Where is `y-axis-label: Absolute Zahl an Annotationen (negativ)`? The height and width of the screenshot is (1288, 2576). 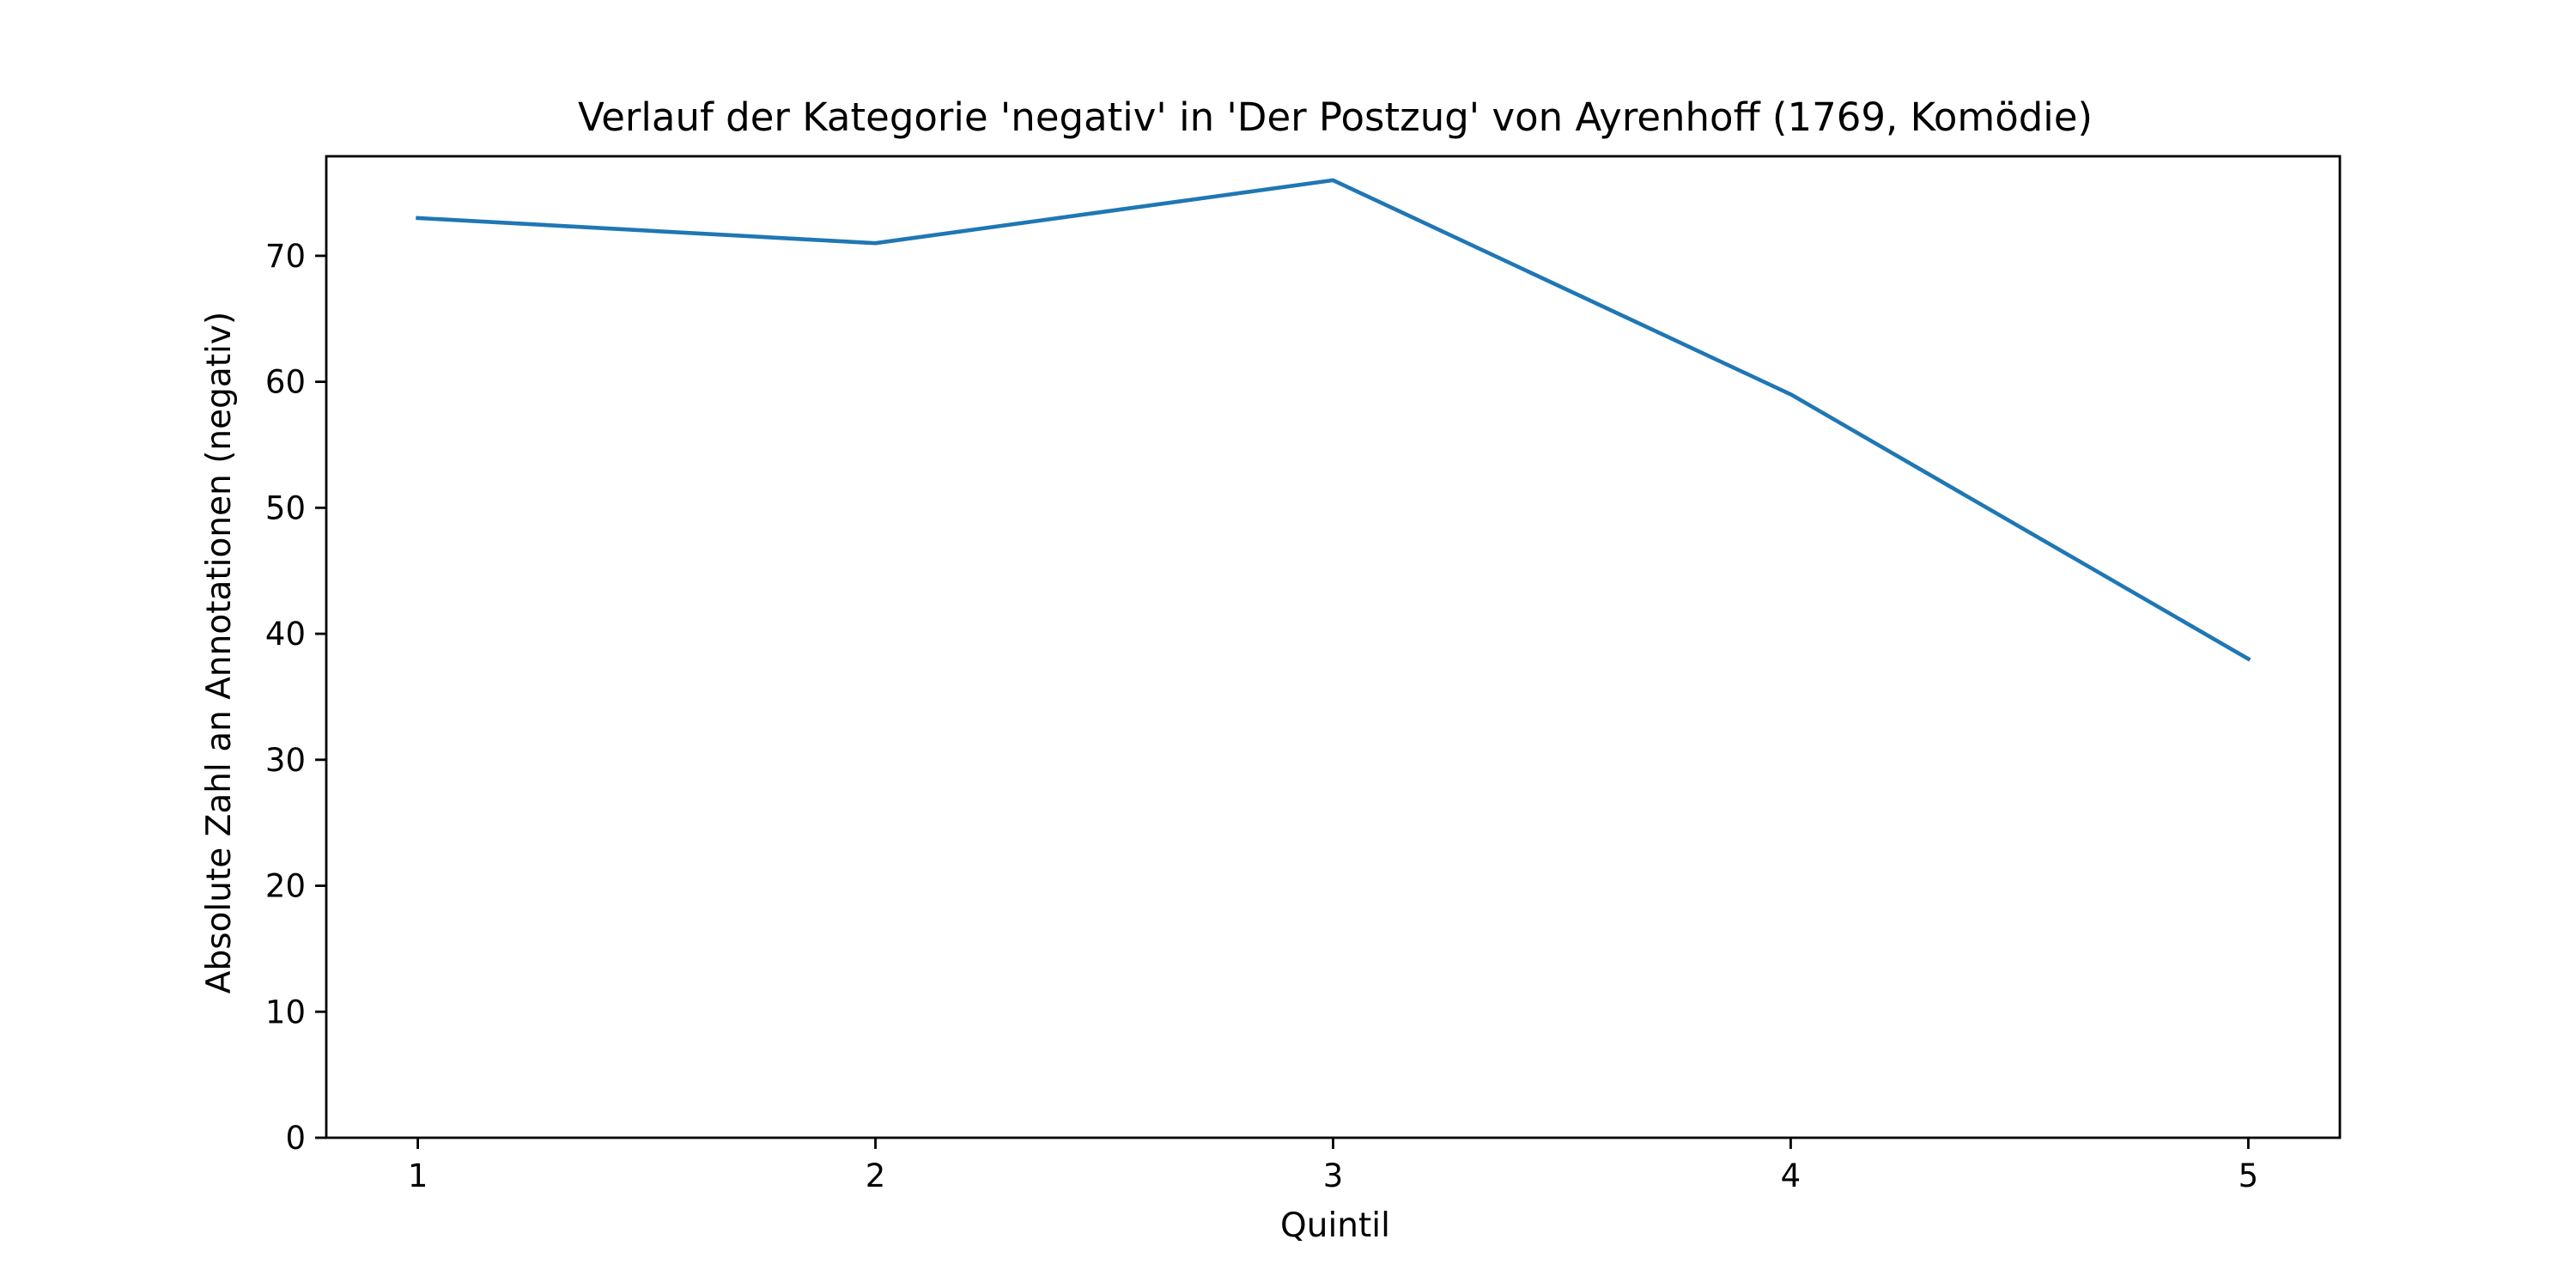
y-axis-label: Absolute Zahl an Annotationen (negativ) is located at coordinates (219, 652).